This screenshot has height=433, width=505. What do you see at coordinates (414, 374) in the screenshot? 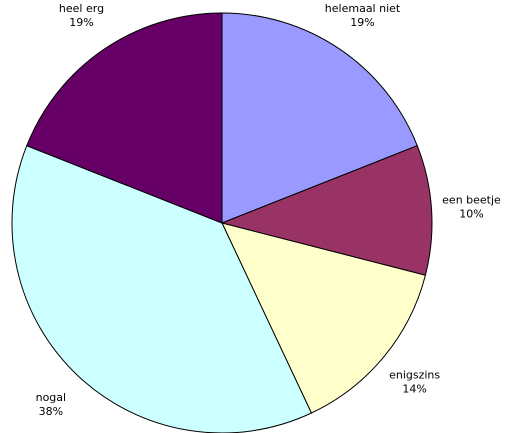
I see `slice-label: enigszins` at bounding box center [414, 374].